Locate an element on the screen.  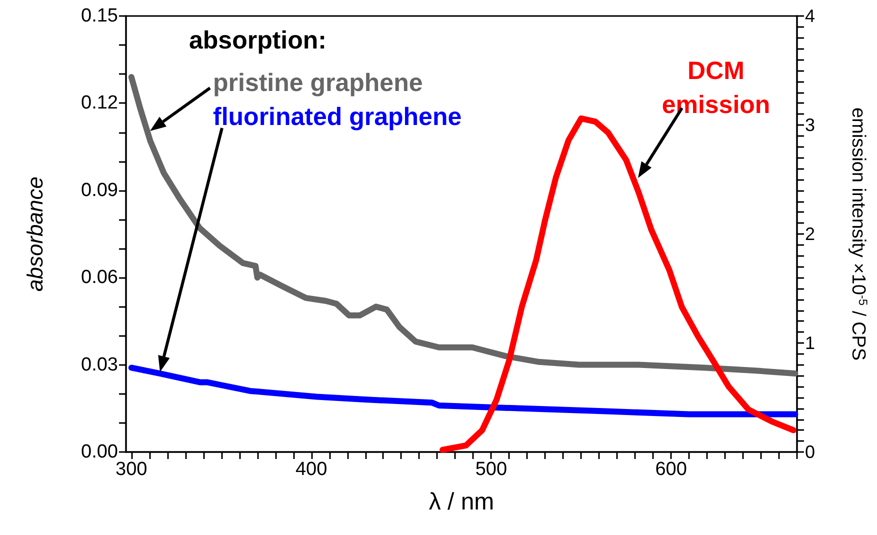
x-axis-title: λ / nm is located at coordinates (461, 502).